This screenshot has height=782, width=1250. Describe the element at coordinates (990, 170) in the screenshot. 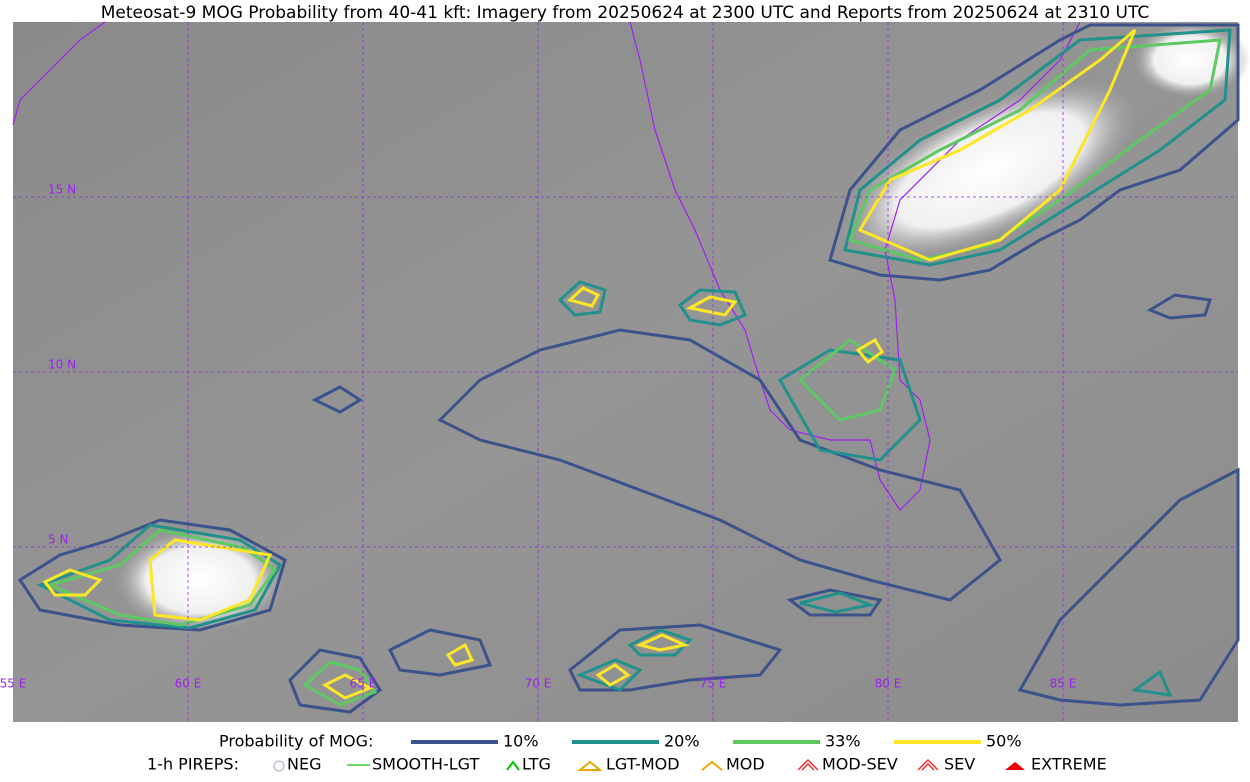

I see `cloud` at that location.